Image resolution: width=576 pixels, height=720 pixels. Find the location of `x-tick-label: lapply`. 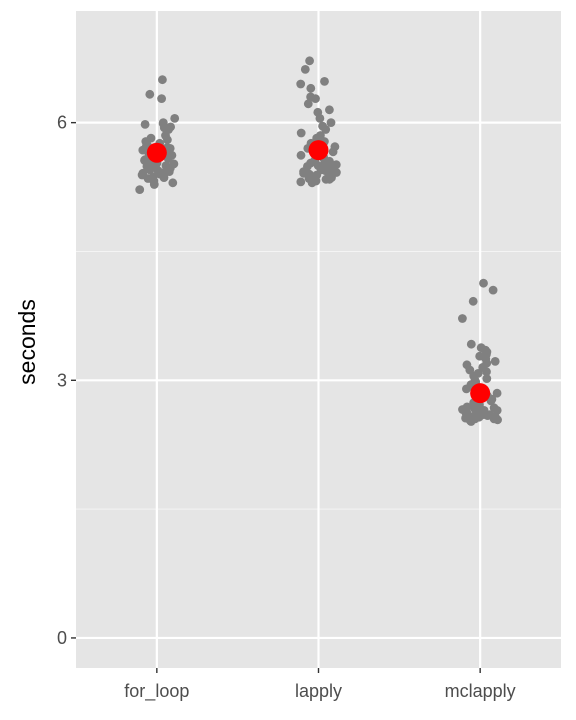

x-tick-label: lapply is located at coordinates (318, 691).